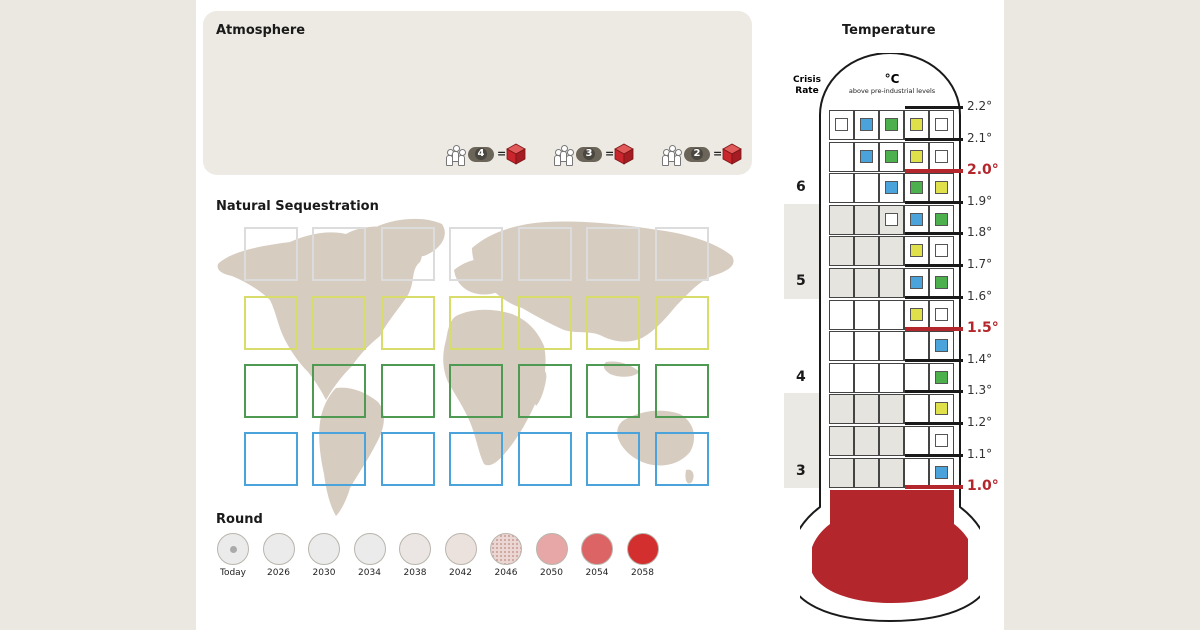 The height and width of the screenshot is (630, 1200). I want to click on temperature-label: 1.5°, so click(983, 328).